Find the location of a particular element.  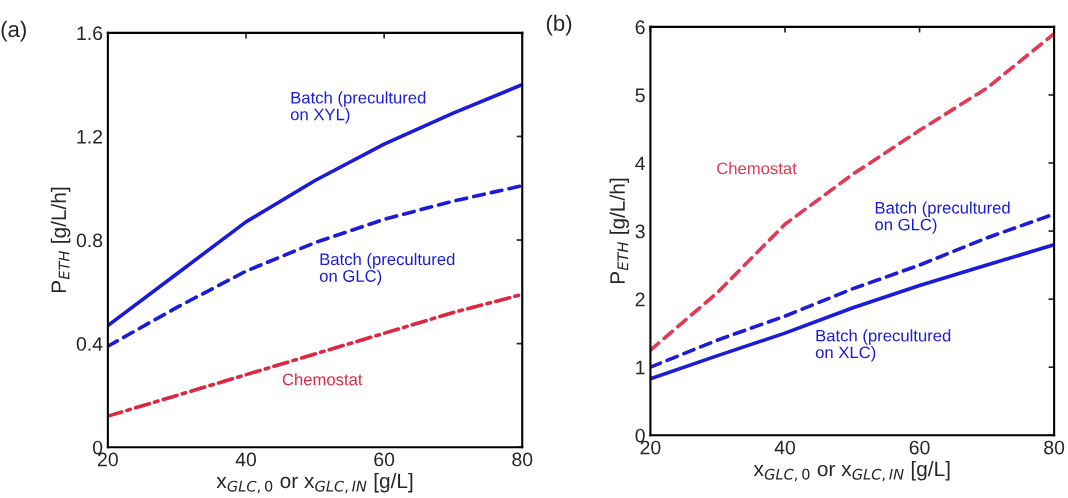

y-tick-label: 1.2 is located at coordinates (90, 136).